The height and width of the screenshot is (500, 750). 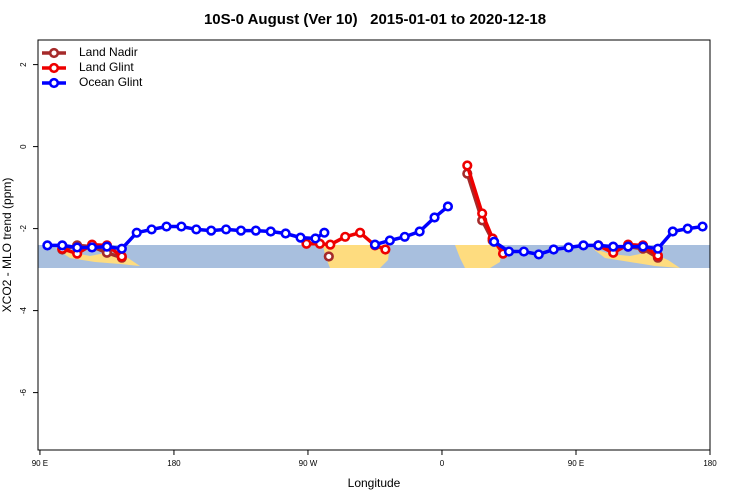 What do you see at coordinates (308, 463) in the screenshot?
I see `x-tick-label: 90 W` at bounding box center [308, 463].